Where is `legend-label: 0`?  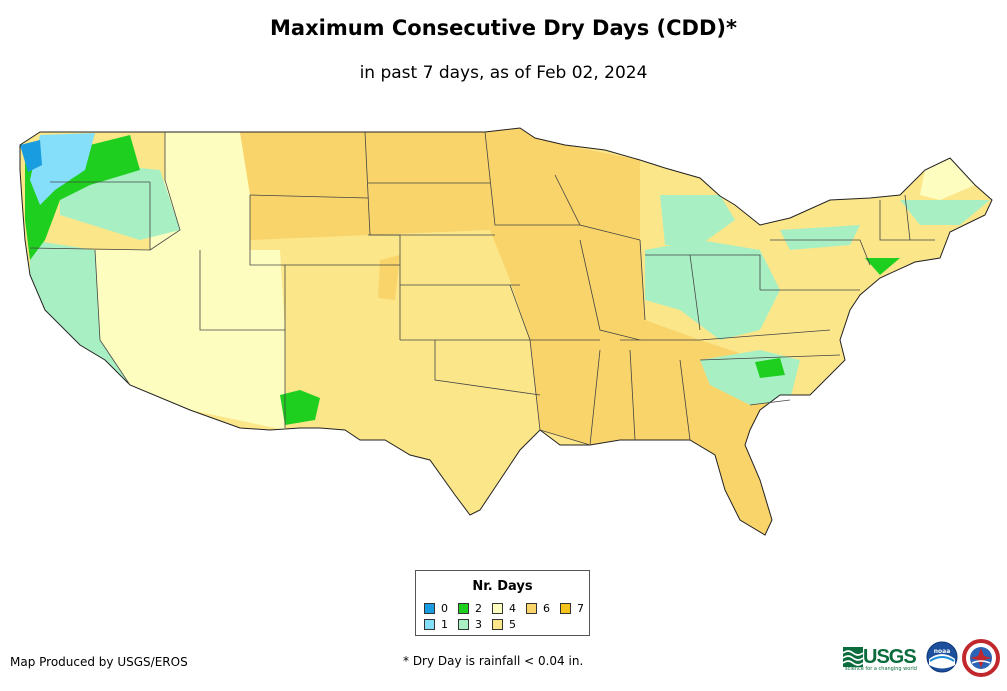
legend-label: 0 is located at coordinates (444, 608).